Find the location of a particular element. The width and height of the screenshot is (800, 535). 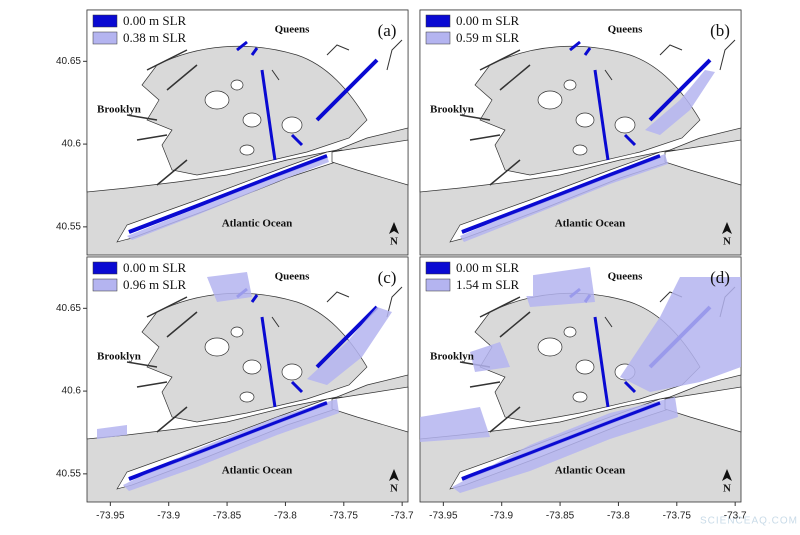

legend-label: 0.38 m SLR is located at coordinates (155, 37).